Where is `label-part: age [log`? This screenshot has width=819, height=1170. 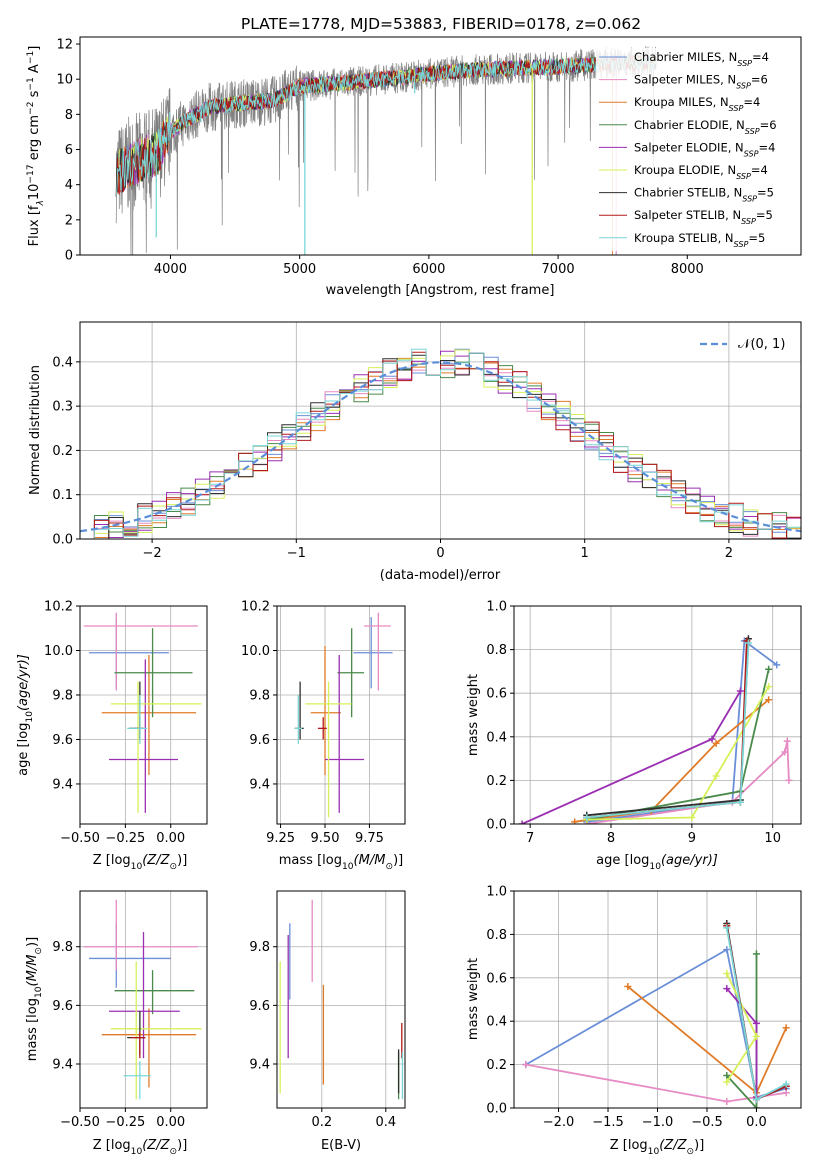 label-part: age [log is located at coordinates (23, 749).